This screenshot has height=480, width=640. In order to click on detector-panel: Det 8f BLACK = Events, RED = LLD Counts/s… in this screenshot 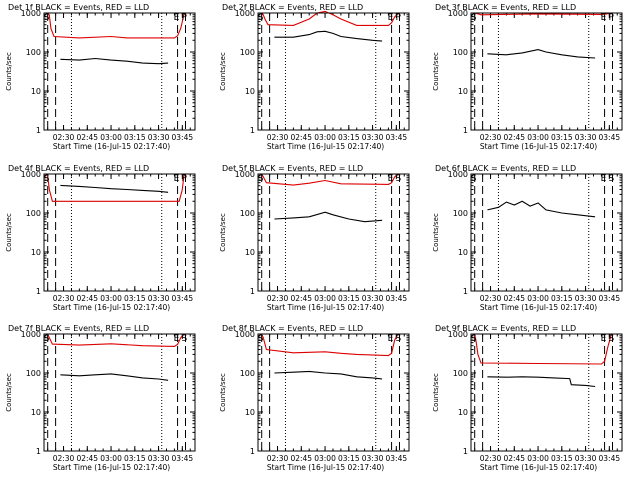, I will do `click(314, 398)`.